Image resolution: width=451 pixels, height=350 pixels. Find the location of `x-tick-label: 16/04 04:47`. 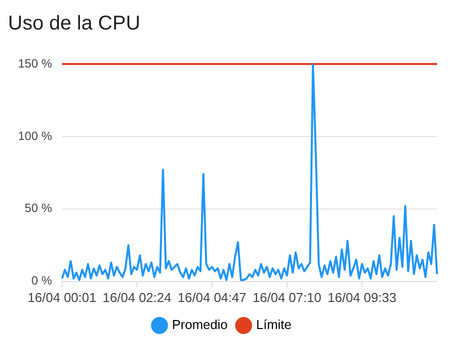

x-tick-label: 16/04 04:47 is located at coordinates (212, 297).